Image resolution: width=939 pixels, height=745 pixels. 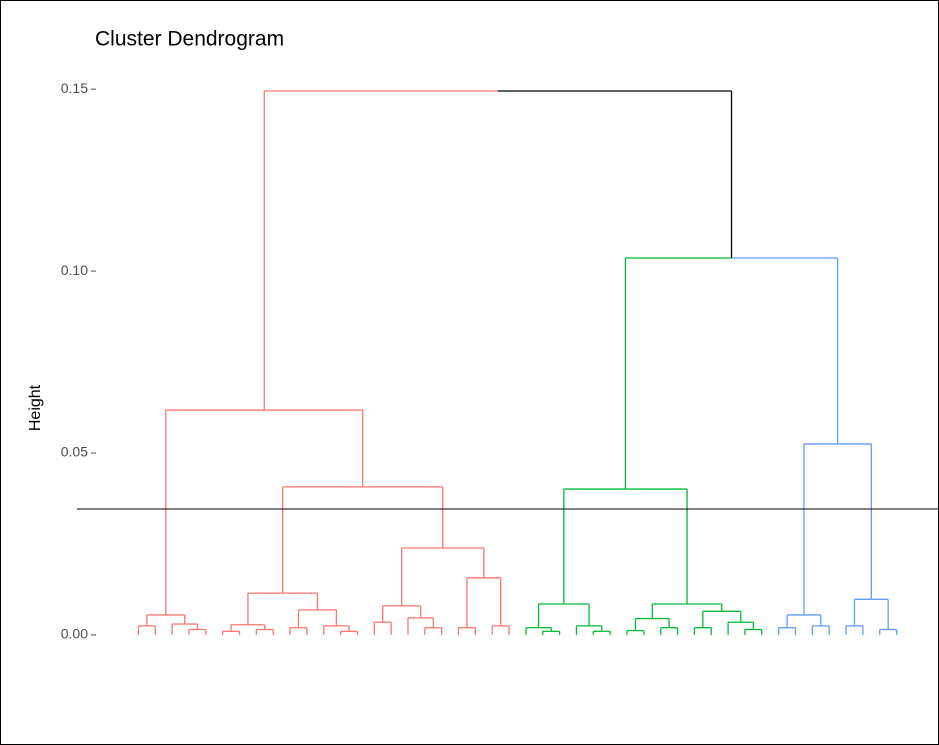 I want to click on y-tick-label: 0.10, so click(x=74, y=270).